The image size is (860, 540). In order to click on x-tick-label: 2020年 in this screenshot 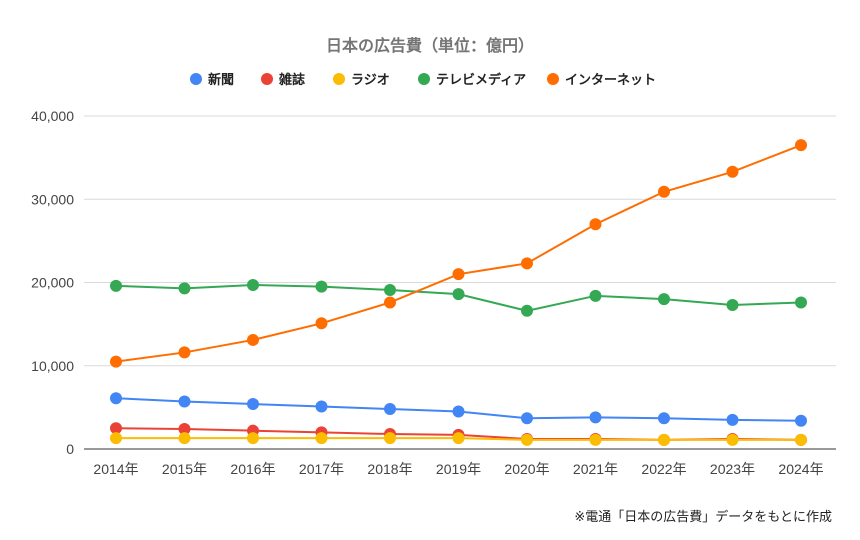, I will do `click(526, 469)`.